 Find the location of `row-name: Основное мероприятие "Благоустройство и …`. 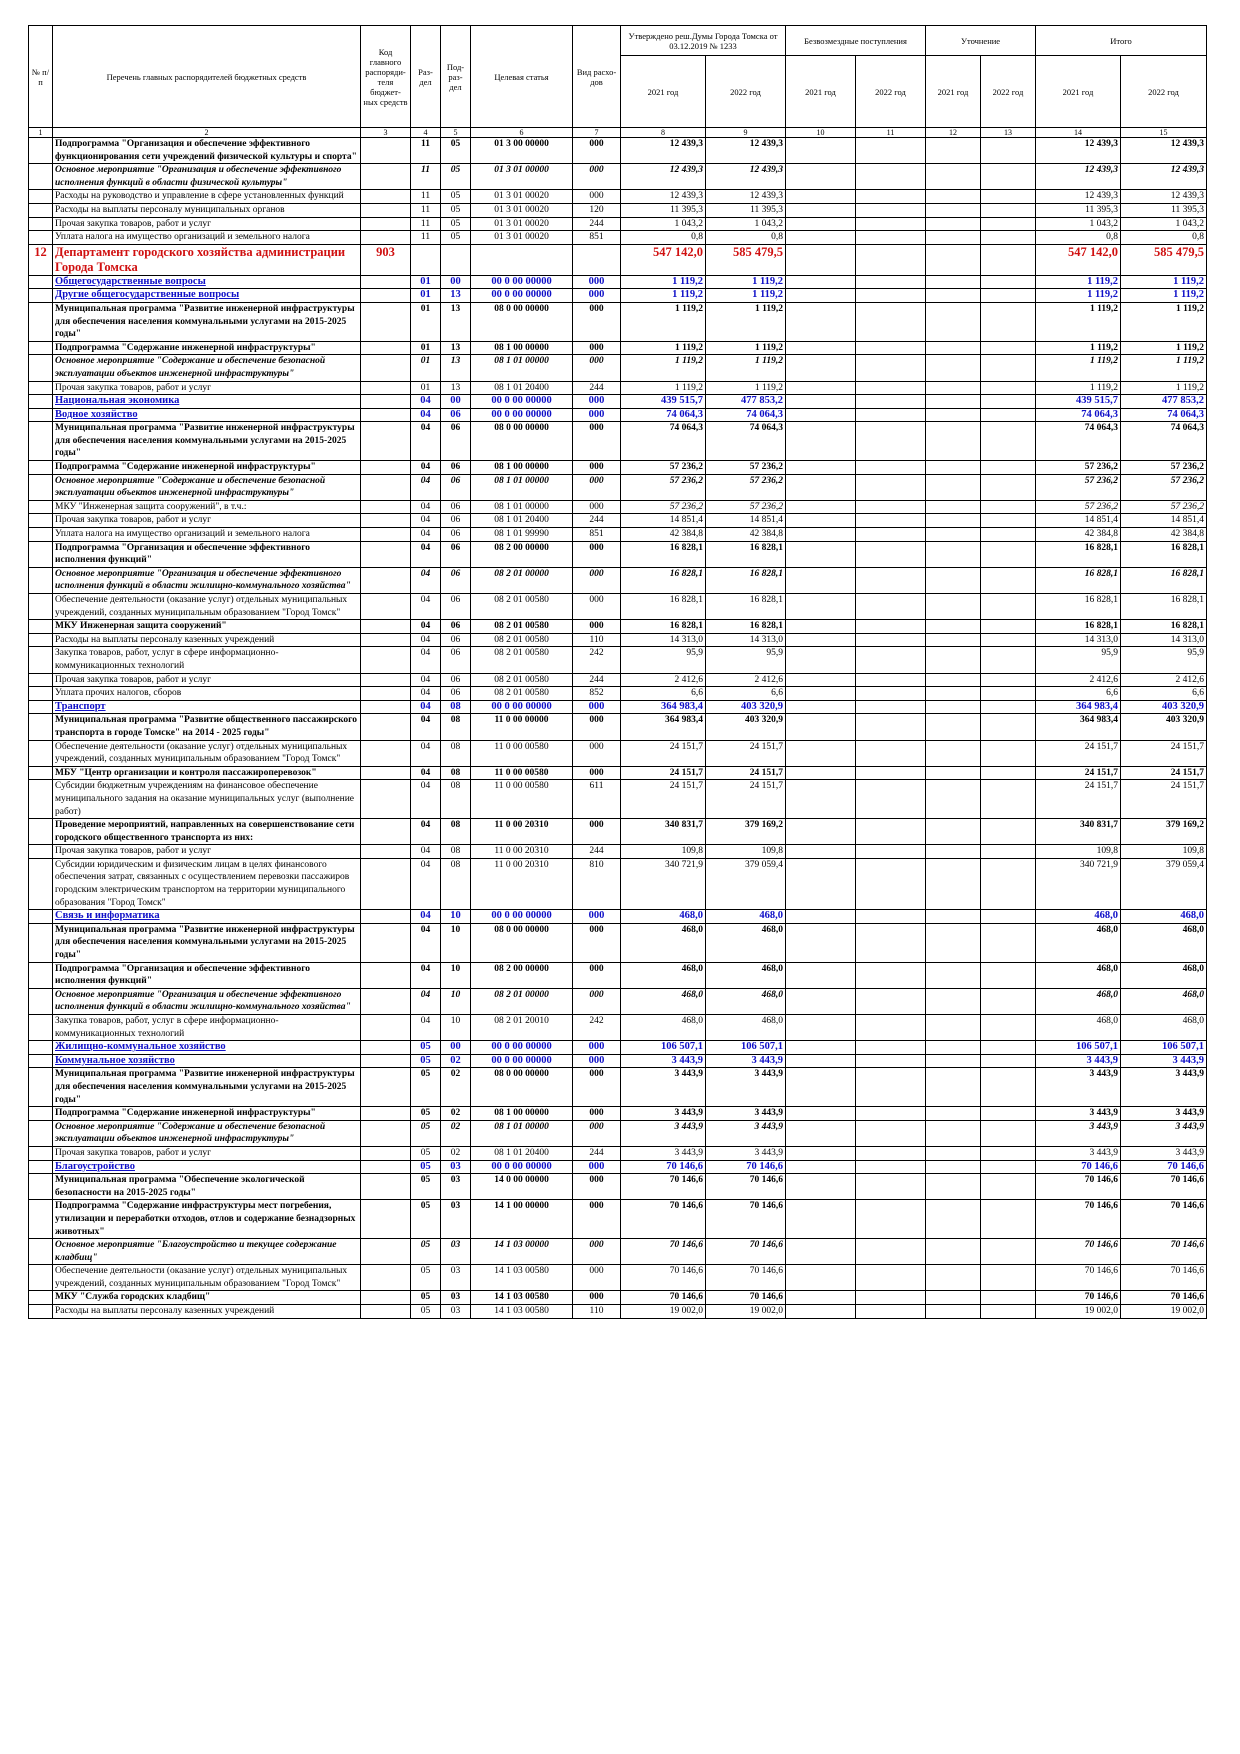

row-name: Основное мероприятие "Благоустройство и … is located at coordinates (206, 1252).